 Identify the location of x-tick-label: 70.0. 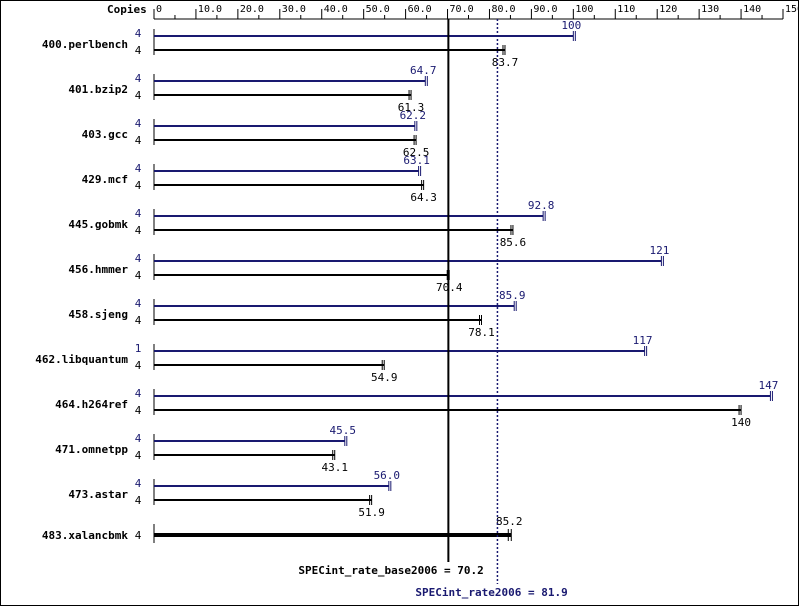
(462, 9).